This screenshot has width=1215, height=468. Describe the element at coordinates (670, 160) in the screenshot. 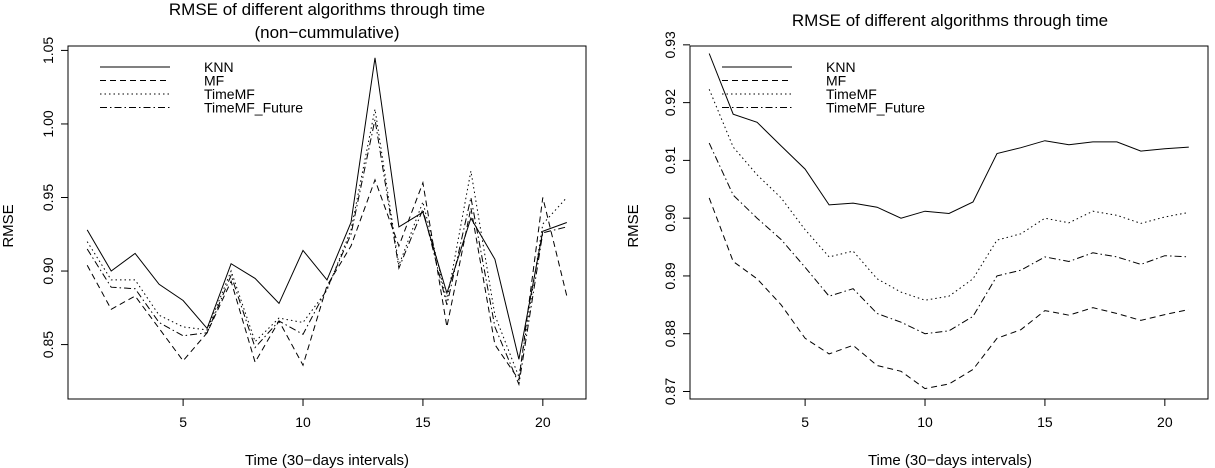

I see `y-tick-label: 0.91` at that location.